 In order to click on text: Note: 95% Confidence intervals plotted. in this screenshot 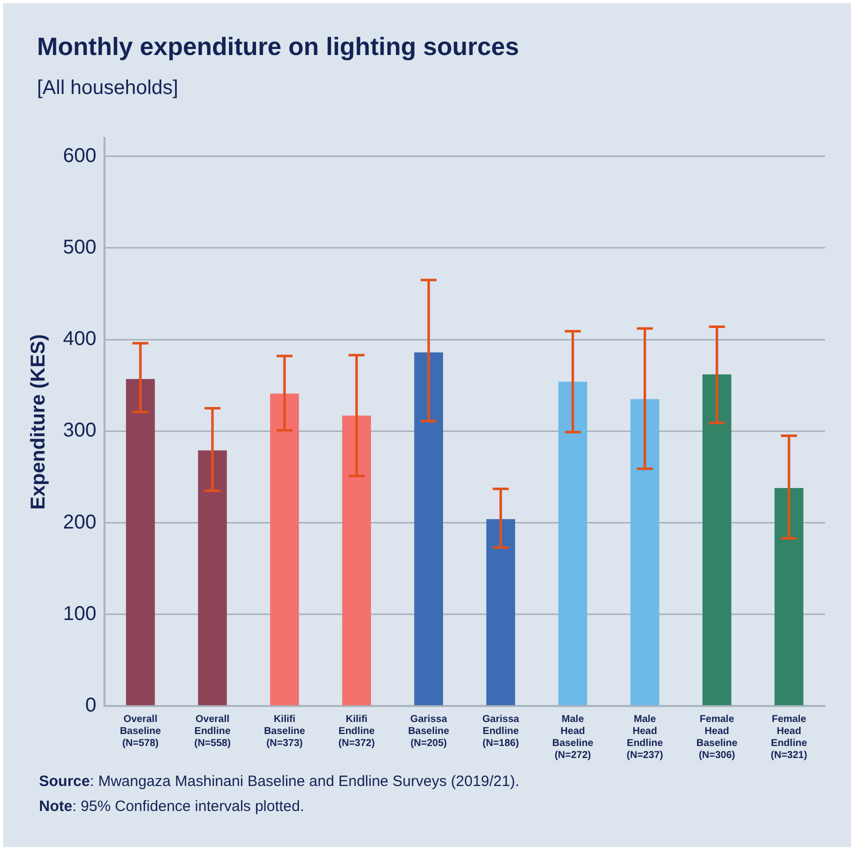, I will do `click(172, 807)`.